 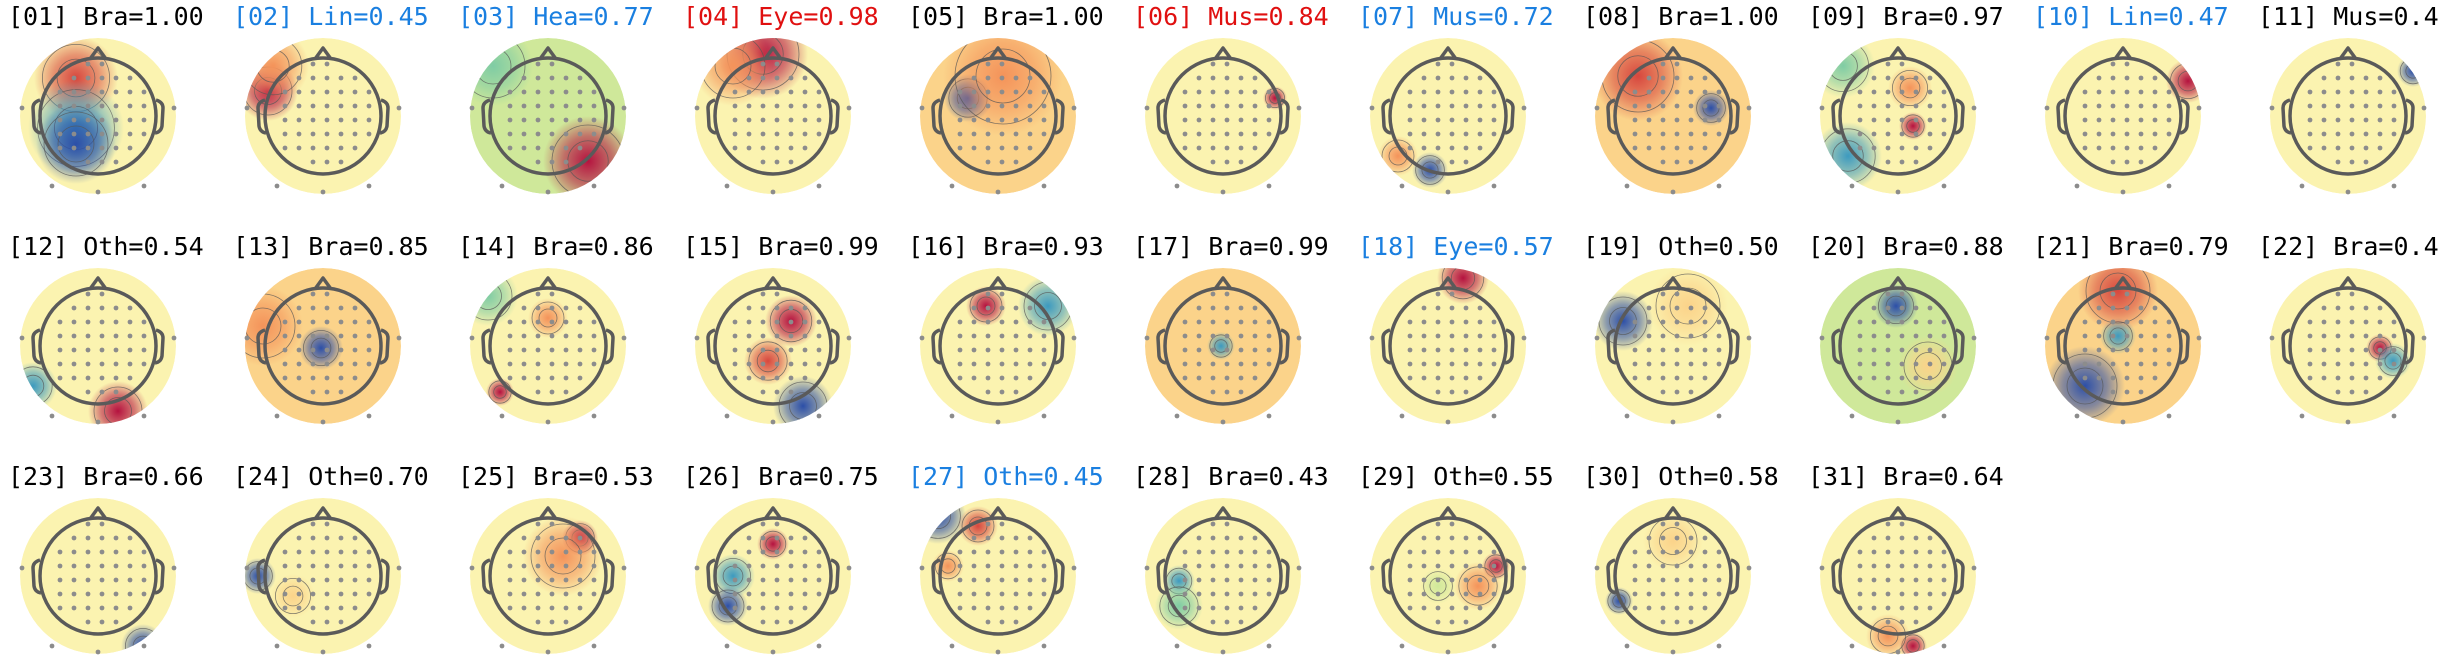 I want to click on component-20: [20] Bra=0.88, so click(x=1908, y=337).